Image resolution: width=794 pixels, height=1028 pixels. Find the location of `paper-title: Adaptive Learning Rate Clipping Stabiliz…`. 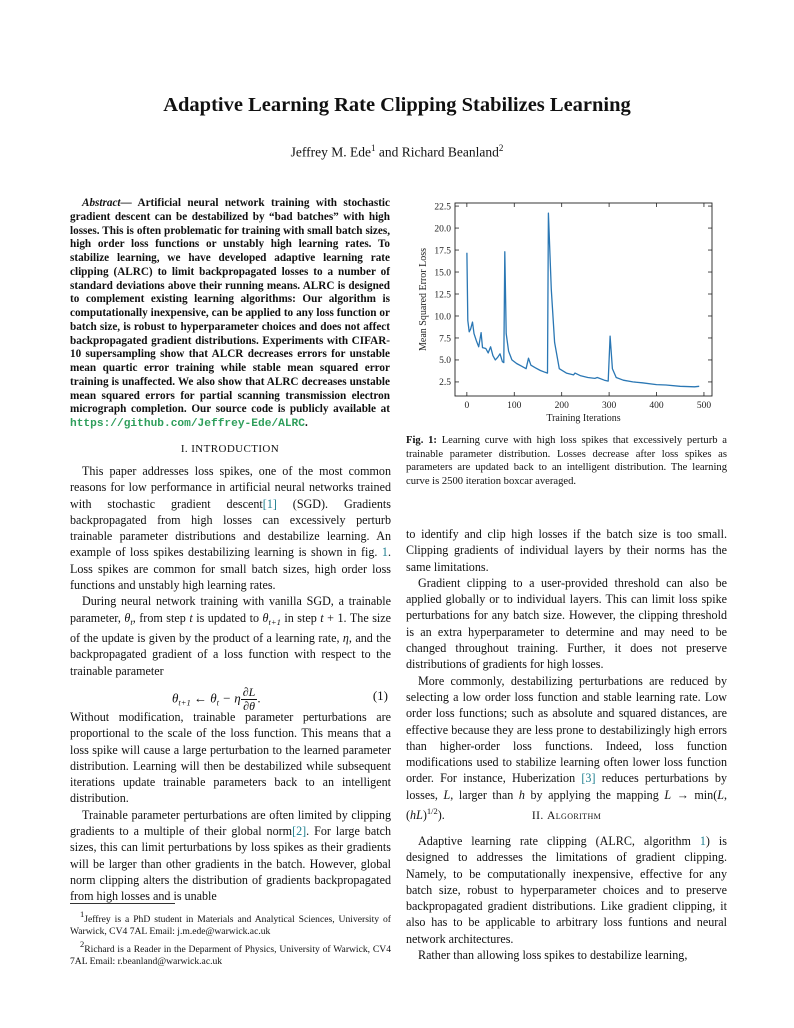

paper-title: Adaptive Learning Rate Clipping Stabiliz… is located at coordinates (397, 105).